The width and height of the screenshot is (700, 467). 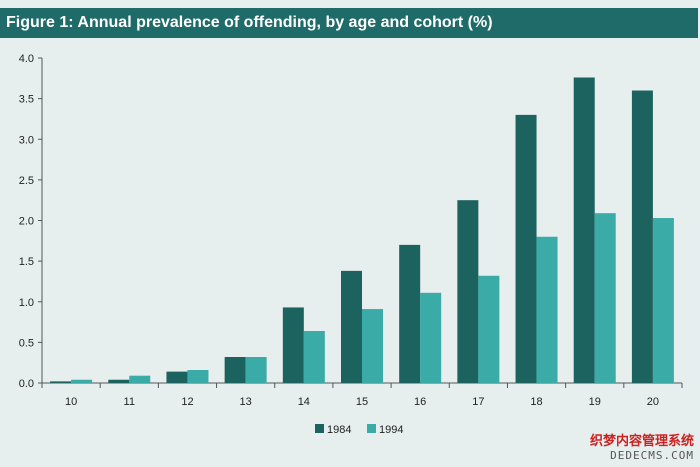 What do you see at coordinates (26, 181) in the screenshot?
I see `y-tick-label: 2.5` at bounding box center [26, 181].